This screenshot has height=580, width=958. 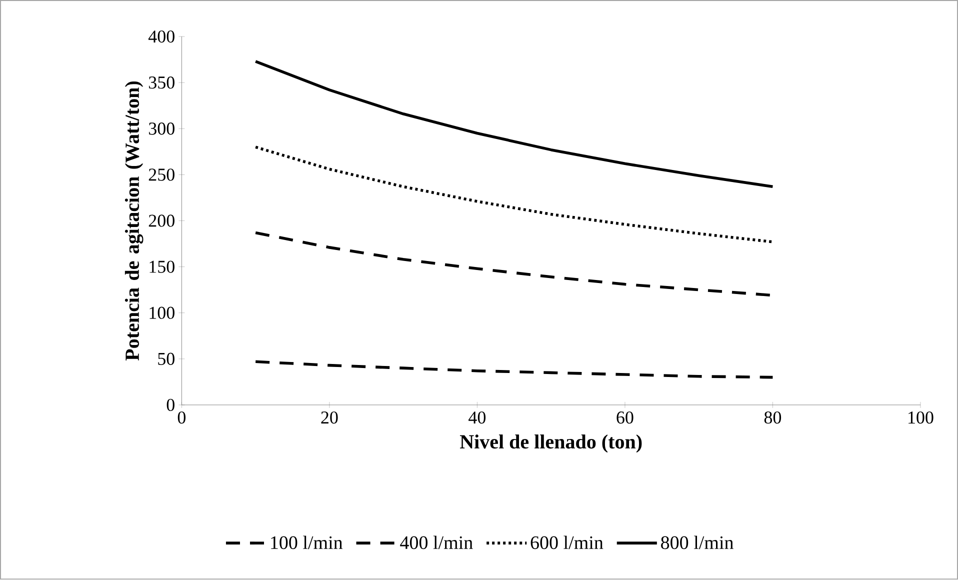 What do you see at coordinates (551, 443) in the screenshot?
I see `x-axis-title: Nivel de llenado (ton)` at bounding box center [551, 443].